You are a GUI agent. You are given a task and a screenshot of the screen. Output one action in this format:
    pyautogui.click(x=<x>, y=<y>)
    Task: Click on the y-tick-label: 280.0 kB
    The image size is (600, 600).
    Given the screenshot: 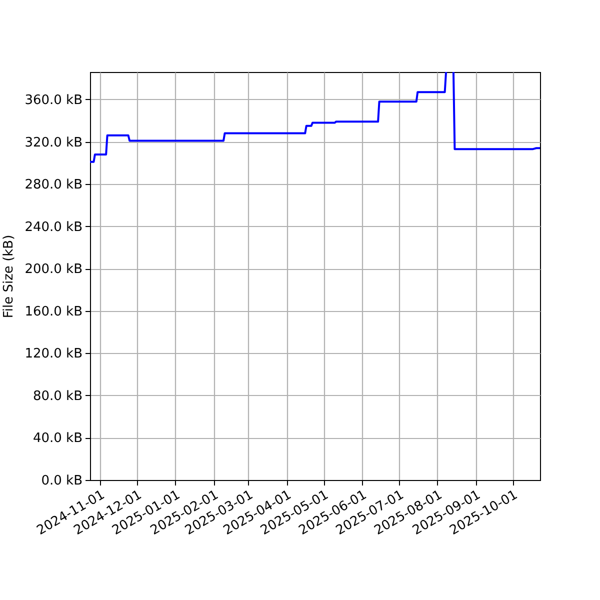 What is the action you would take?
    pyautogui.click(x=53, y=185)
    